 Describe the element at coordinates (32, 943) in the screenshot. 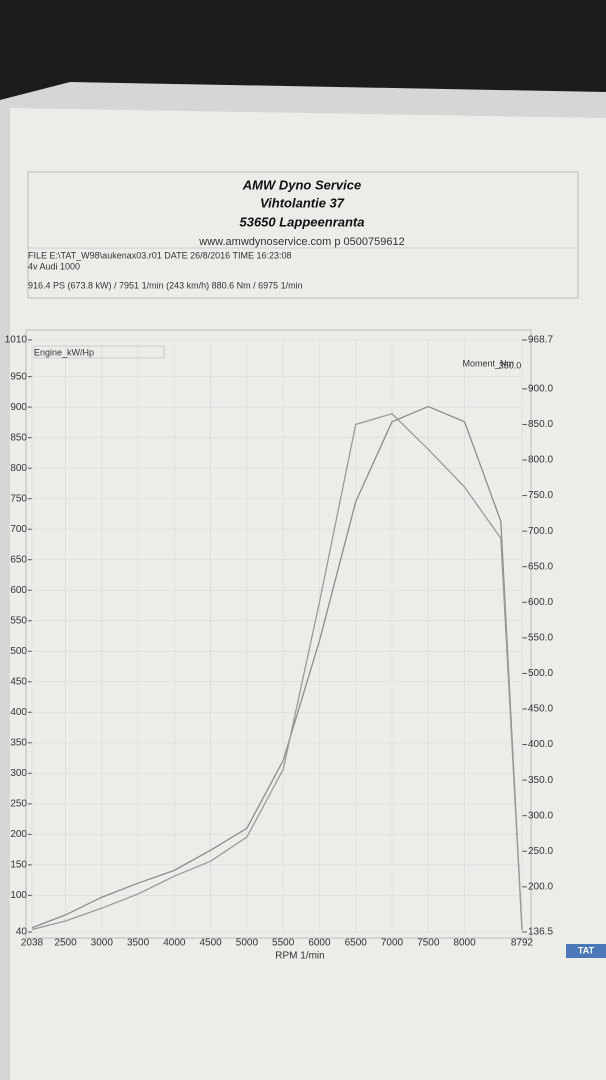

I see `x-tick-label: 2038` at that location.